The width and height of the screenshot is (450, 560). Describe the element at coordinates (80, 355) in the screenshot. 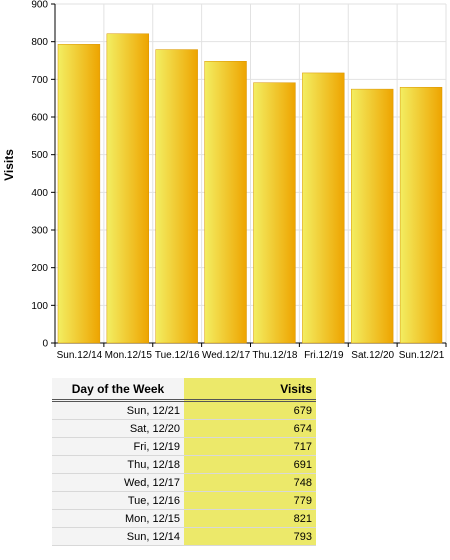

I see `x-tick-label: Sun.12/14` at that location.